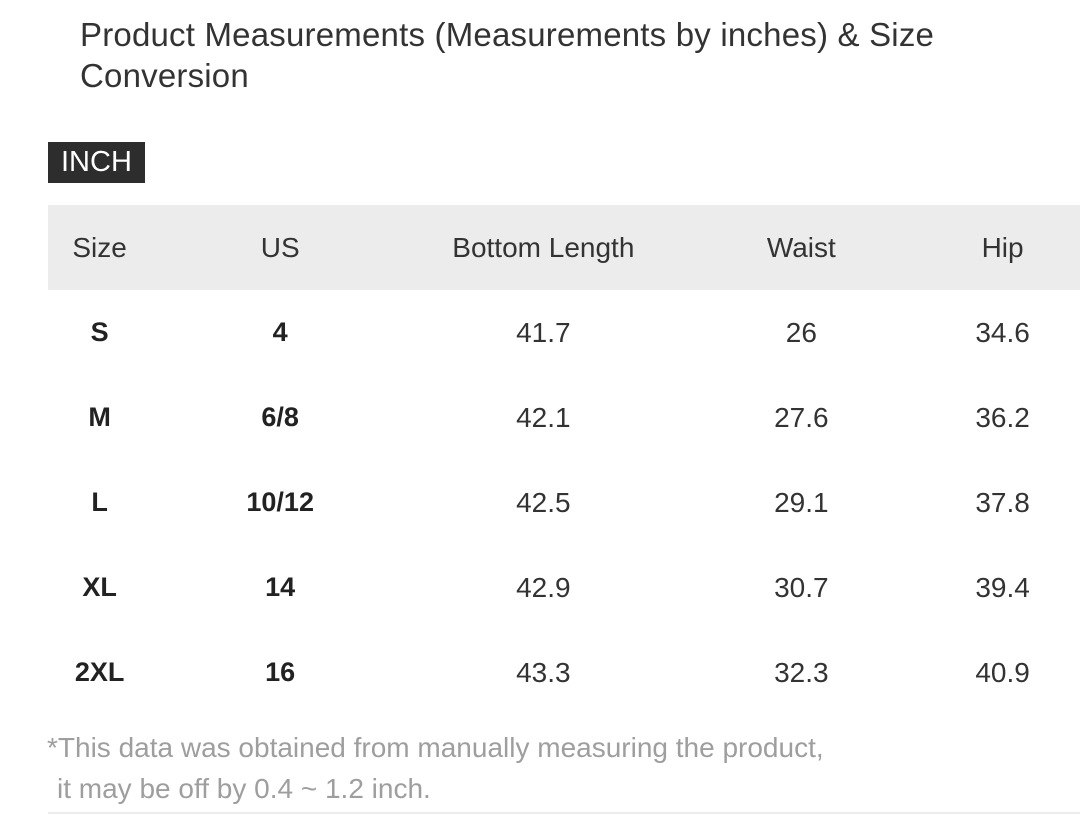  Describe the element at coordinates (280, 247) in the screenshot. I see `column-header-us: US` at that location.